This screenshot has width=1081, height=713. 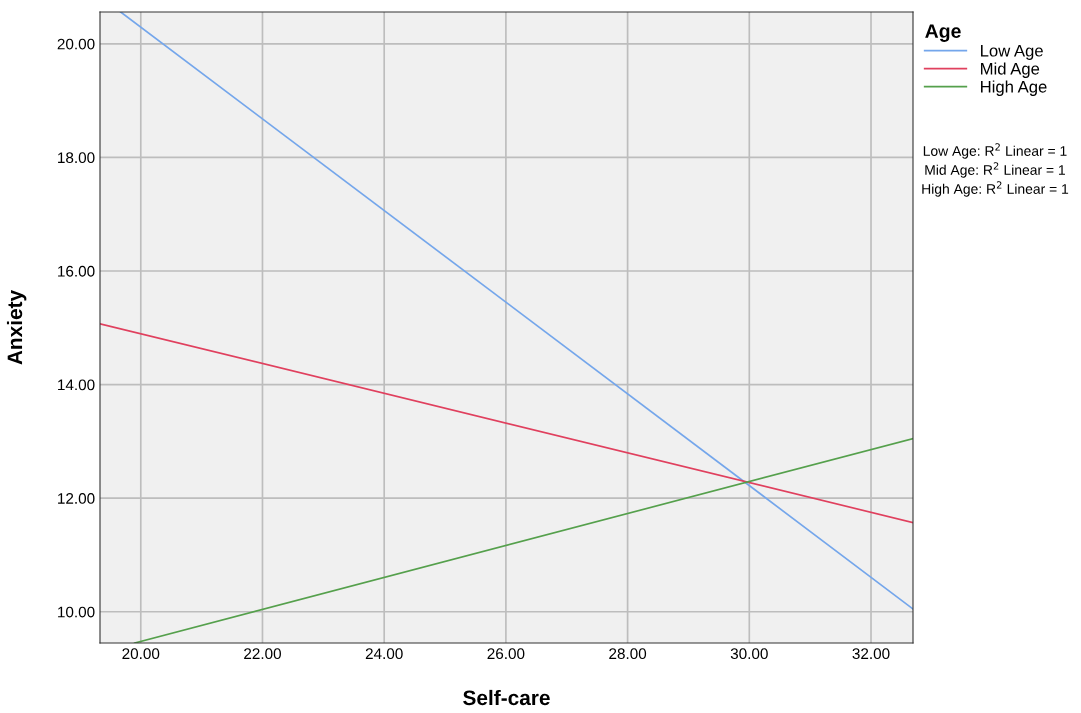 What do you see at coordinates (506, 697) in the screenshot?
I see `x-axis-title: Self-care` at bounding box center [506, 697].